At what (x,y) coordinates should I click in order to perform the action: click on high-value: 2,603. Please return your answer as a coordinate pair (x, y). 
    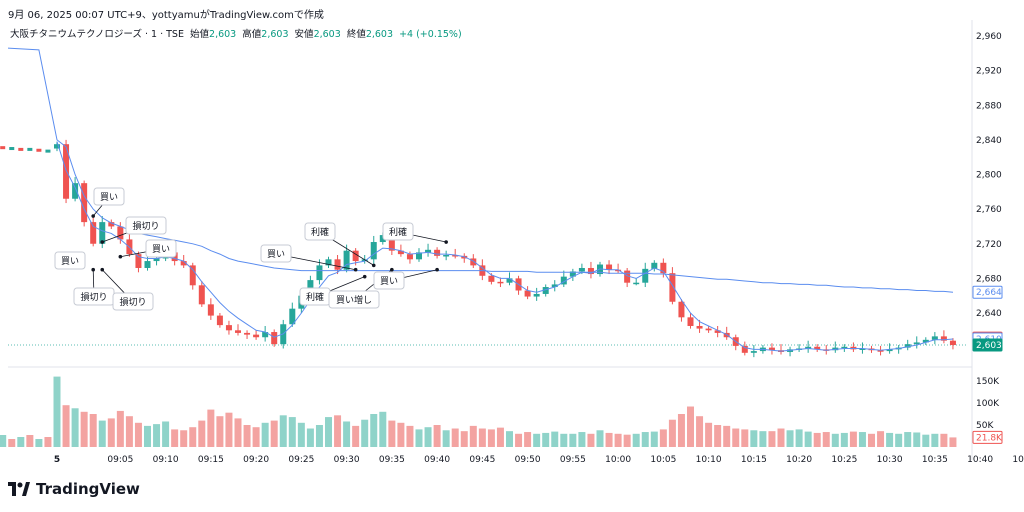
    Looking at the image, I should click on (275, 34).